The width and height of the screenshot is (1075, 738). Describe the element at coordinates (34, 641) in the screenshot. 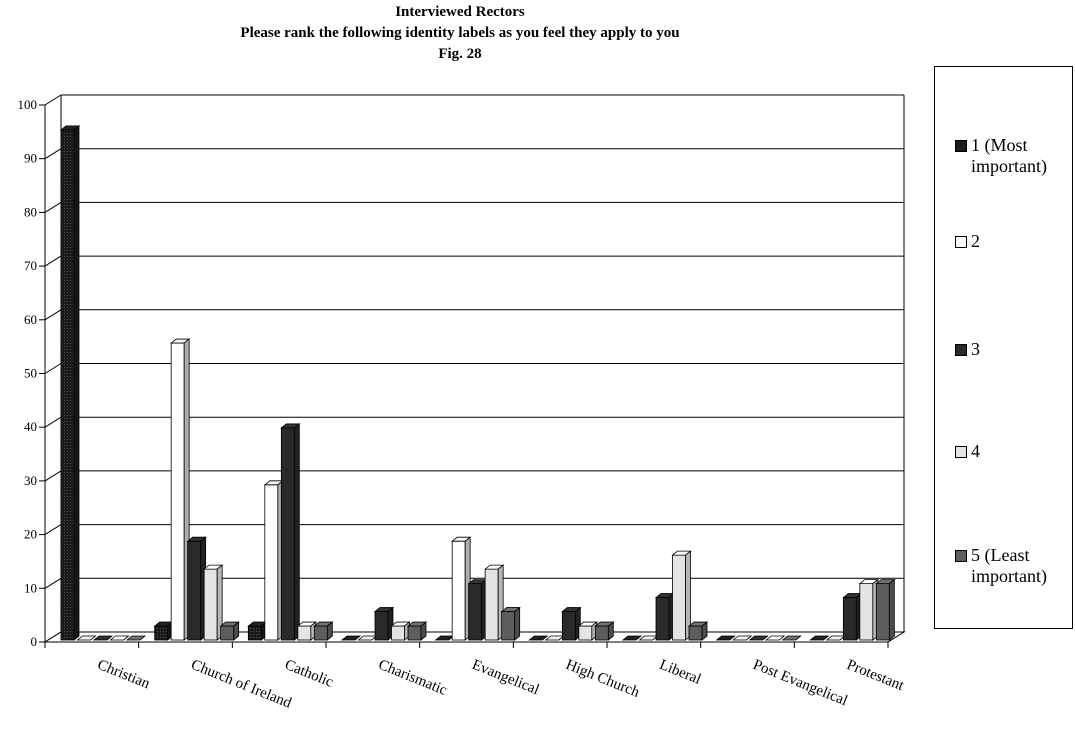

I see `y-tick-label: 0` at that location.